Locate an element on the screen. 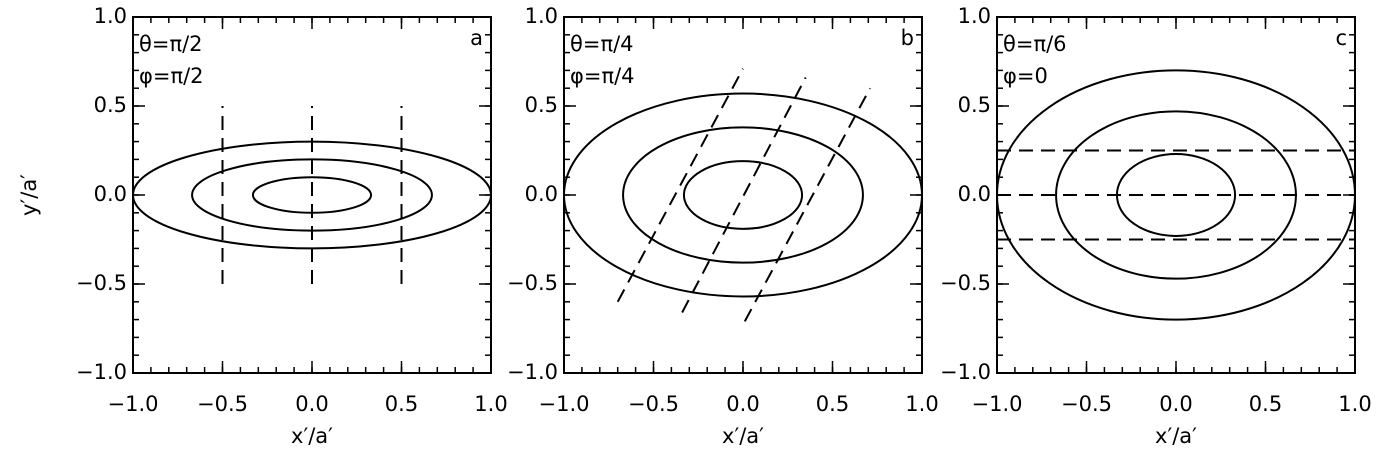 The height and width of the screenshot is (464, 1389). panel-label: a is located at coordinates (476, 38).